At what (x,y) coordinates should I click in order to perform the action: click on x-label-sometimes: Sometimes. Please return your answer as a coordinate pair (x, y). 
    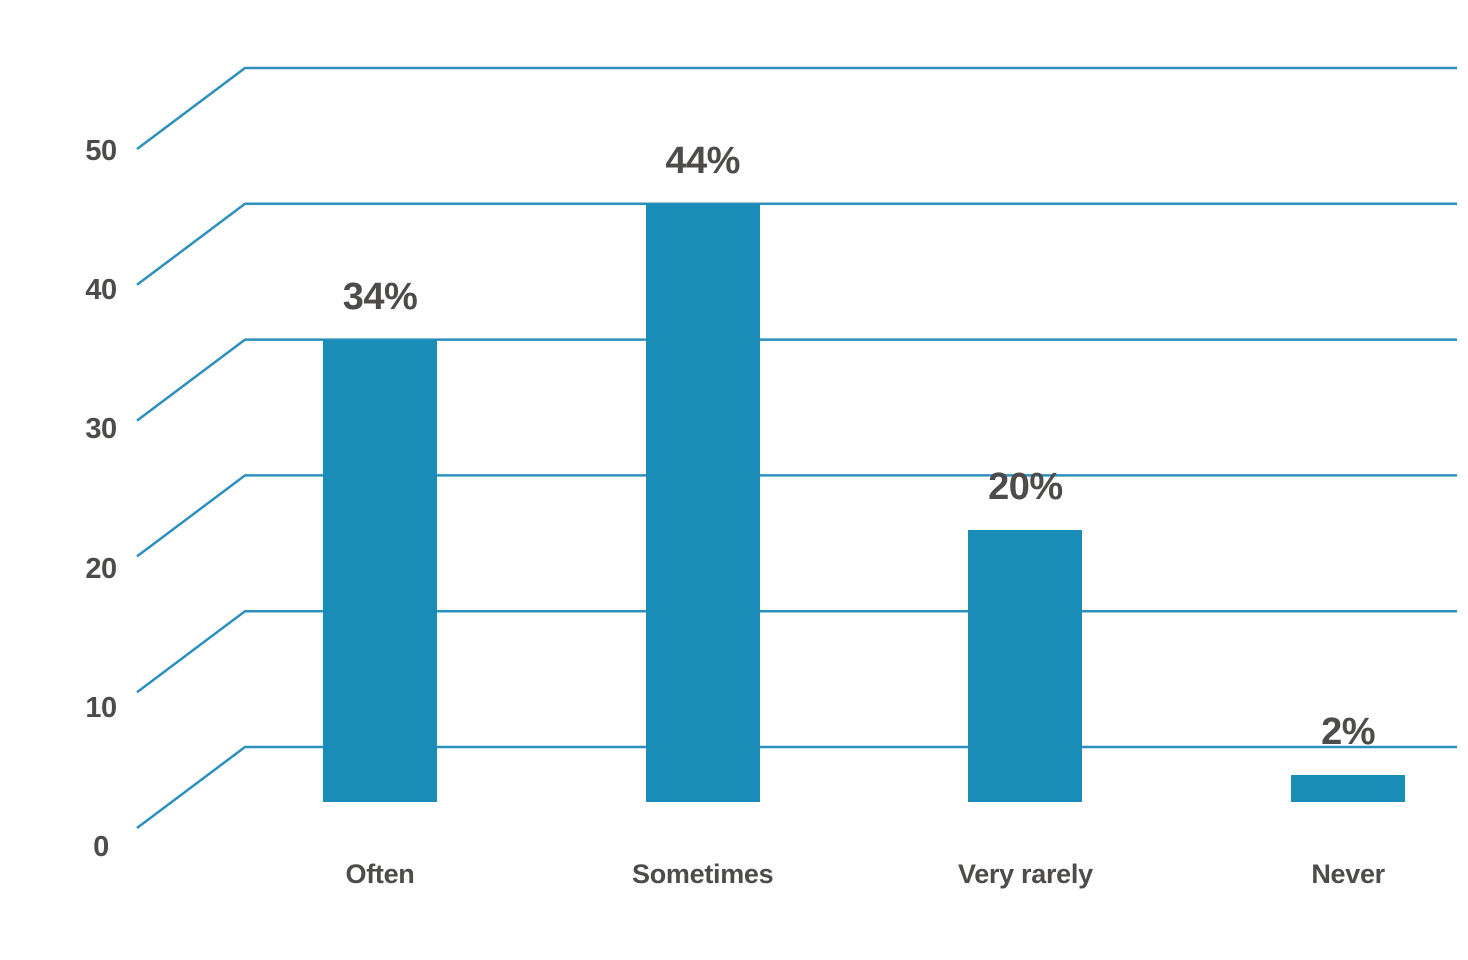
    Looking at the image, I should click on (703, 874).